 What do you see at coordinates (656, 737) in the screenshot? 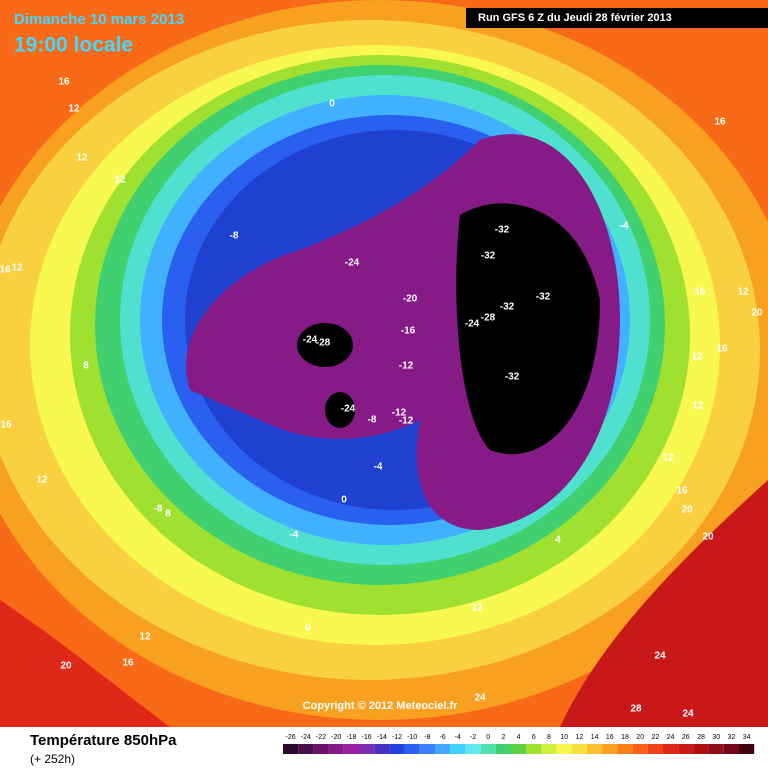
I see `colorbar-tick: 22` at bounding box center [656, 737].